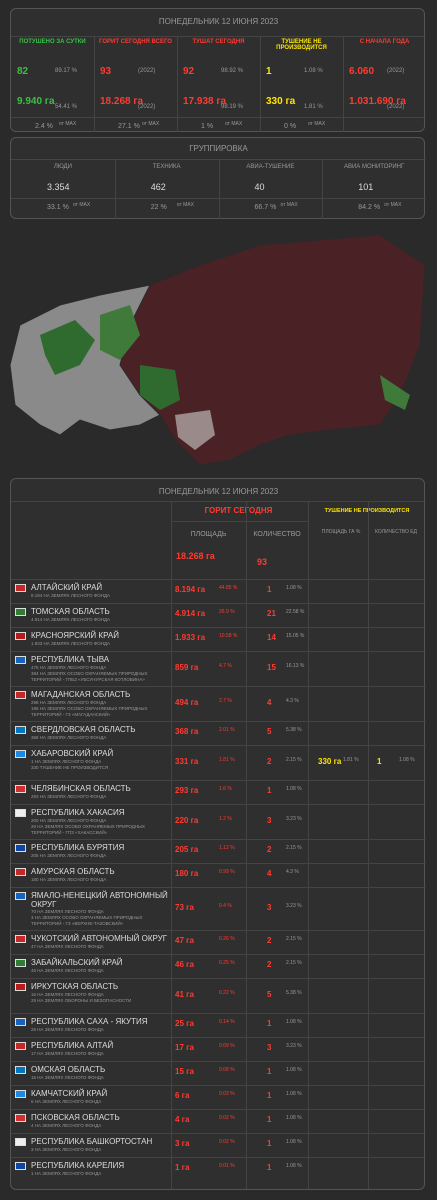 The width and height of the screenshot is (437, 1200). What do you see at coordinates (129, 126) in the screenshot?
I see `max: 27.1 %` at bounding box center [129, 126].